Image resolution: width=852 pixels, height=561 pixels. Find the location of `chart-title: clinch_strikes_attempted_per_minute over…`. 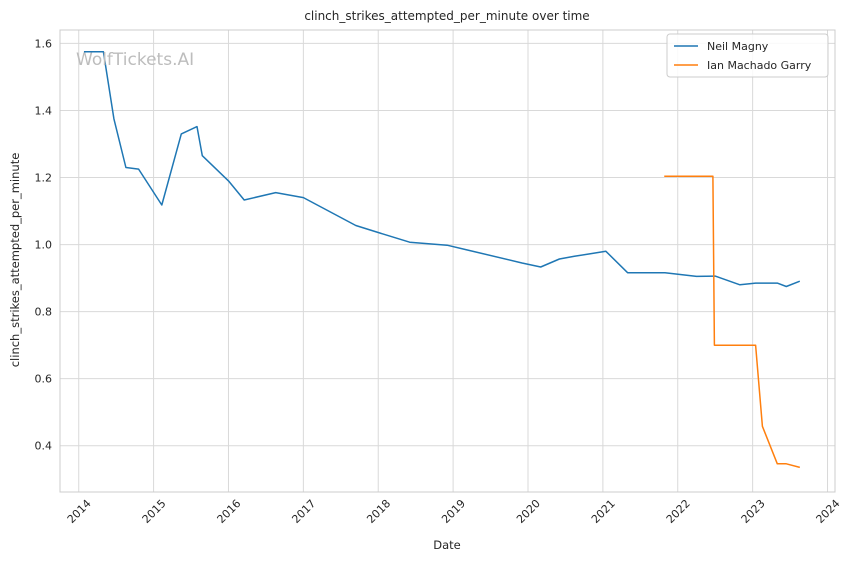

chart-title: clinch_strikes_attempted_per_minute over… is located at coordinates (446, 16).